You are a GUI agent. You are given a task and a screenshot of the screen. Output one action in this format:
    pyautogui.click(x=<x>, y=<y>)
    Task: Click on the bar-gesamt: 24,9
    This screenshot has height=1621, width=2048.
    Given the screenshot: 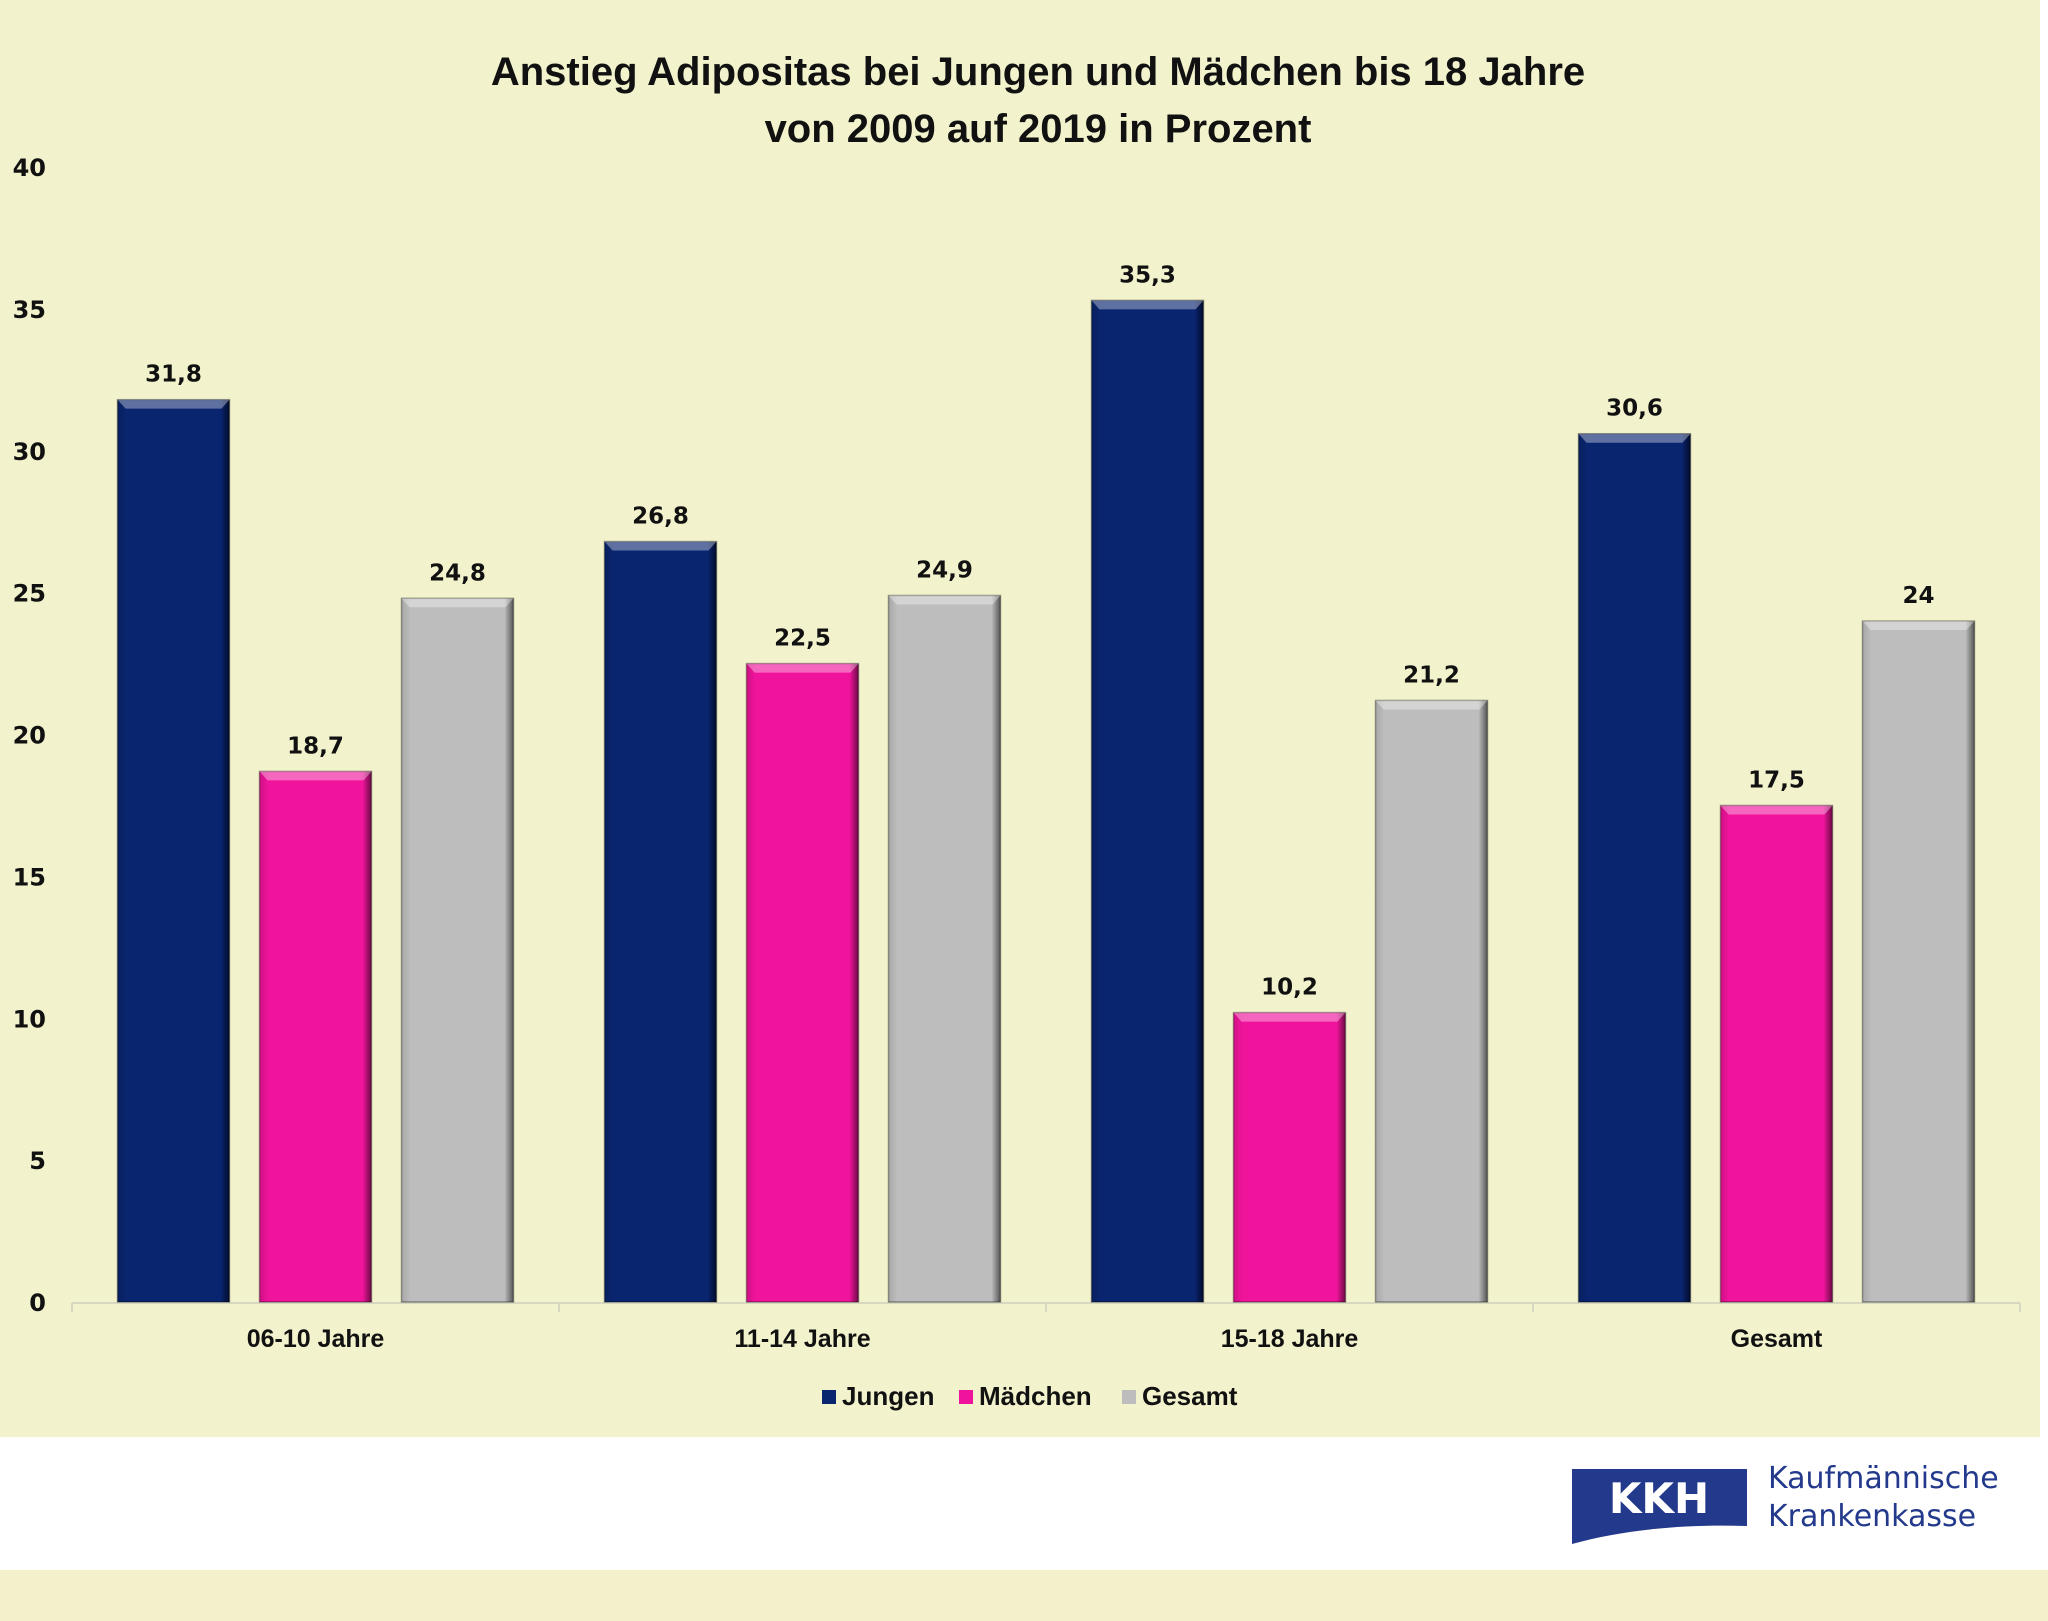 What is the action you would take?
    pyautogui.click(x=944, y=930)
    